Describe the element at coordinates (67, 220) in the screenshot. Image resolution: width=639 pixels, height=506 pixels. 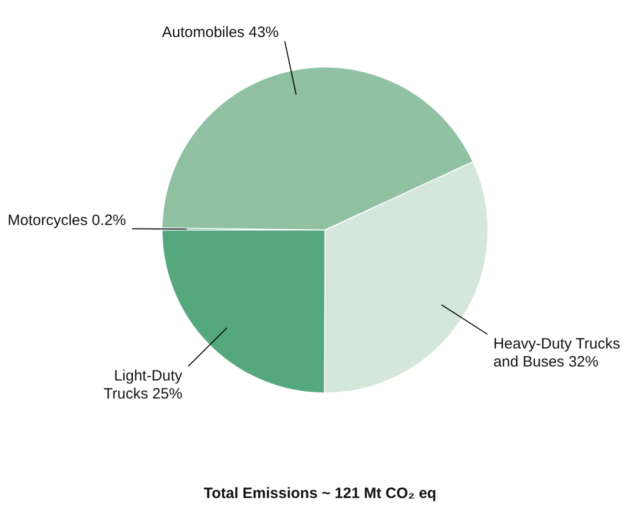
I see `slice-label: Motorcycles 0.2%` at that location.